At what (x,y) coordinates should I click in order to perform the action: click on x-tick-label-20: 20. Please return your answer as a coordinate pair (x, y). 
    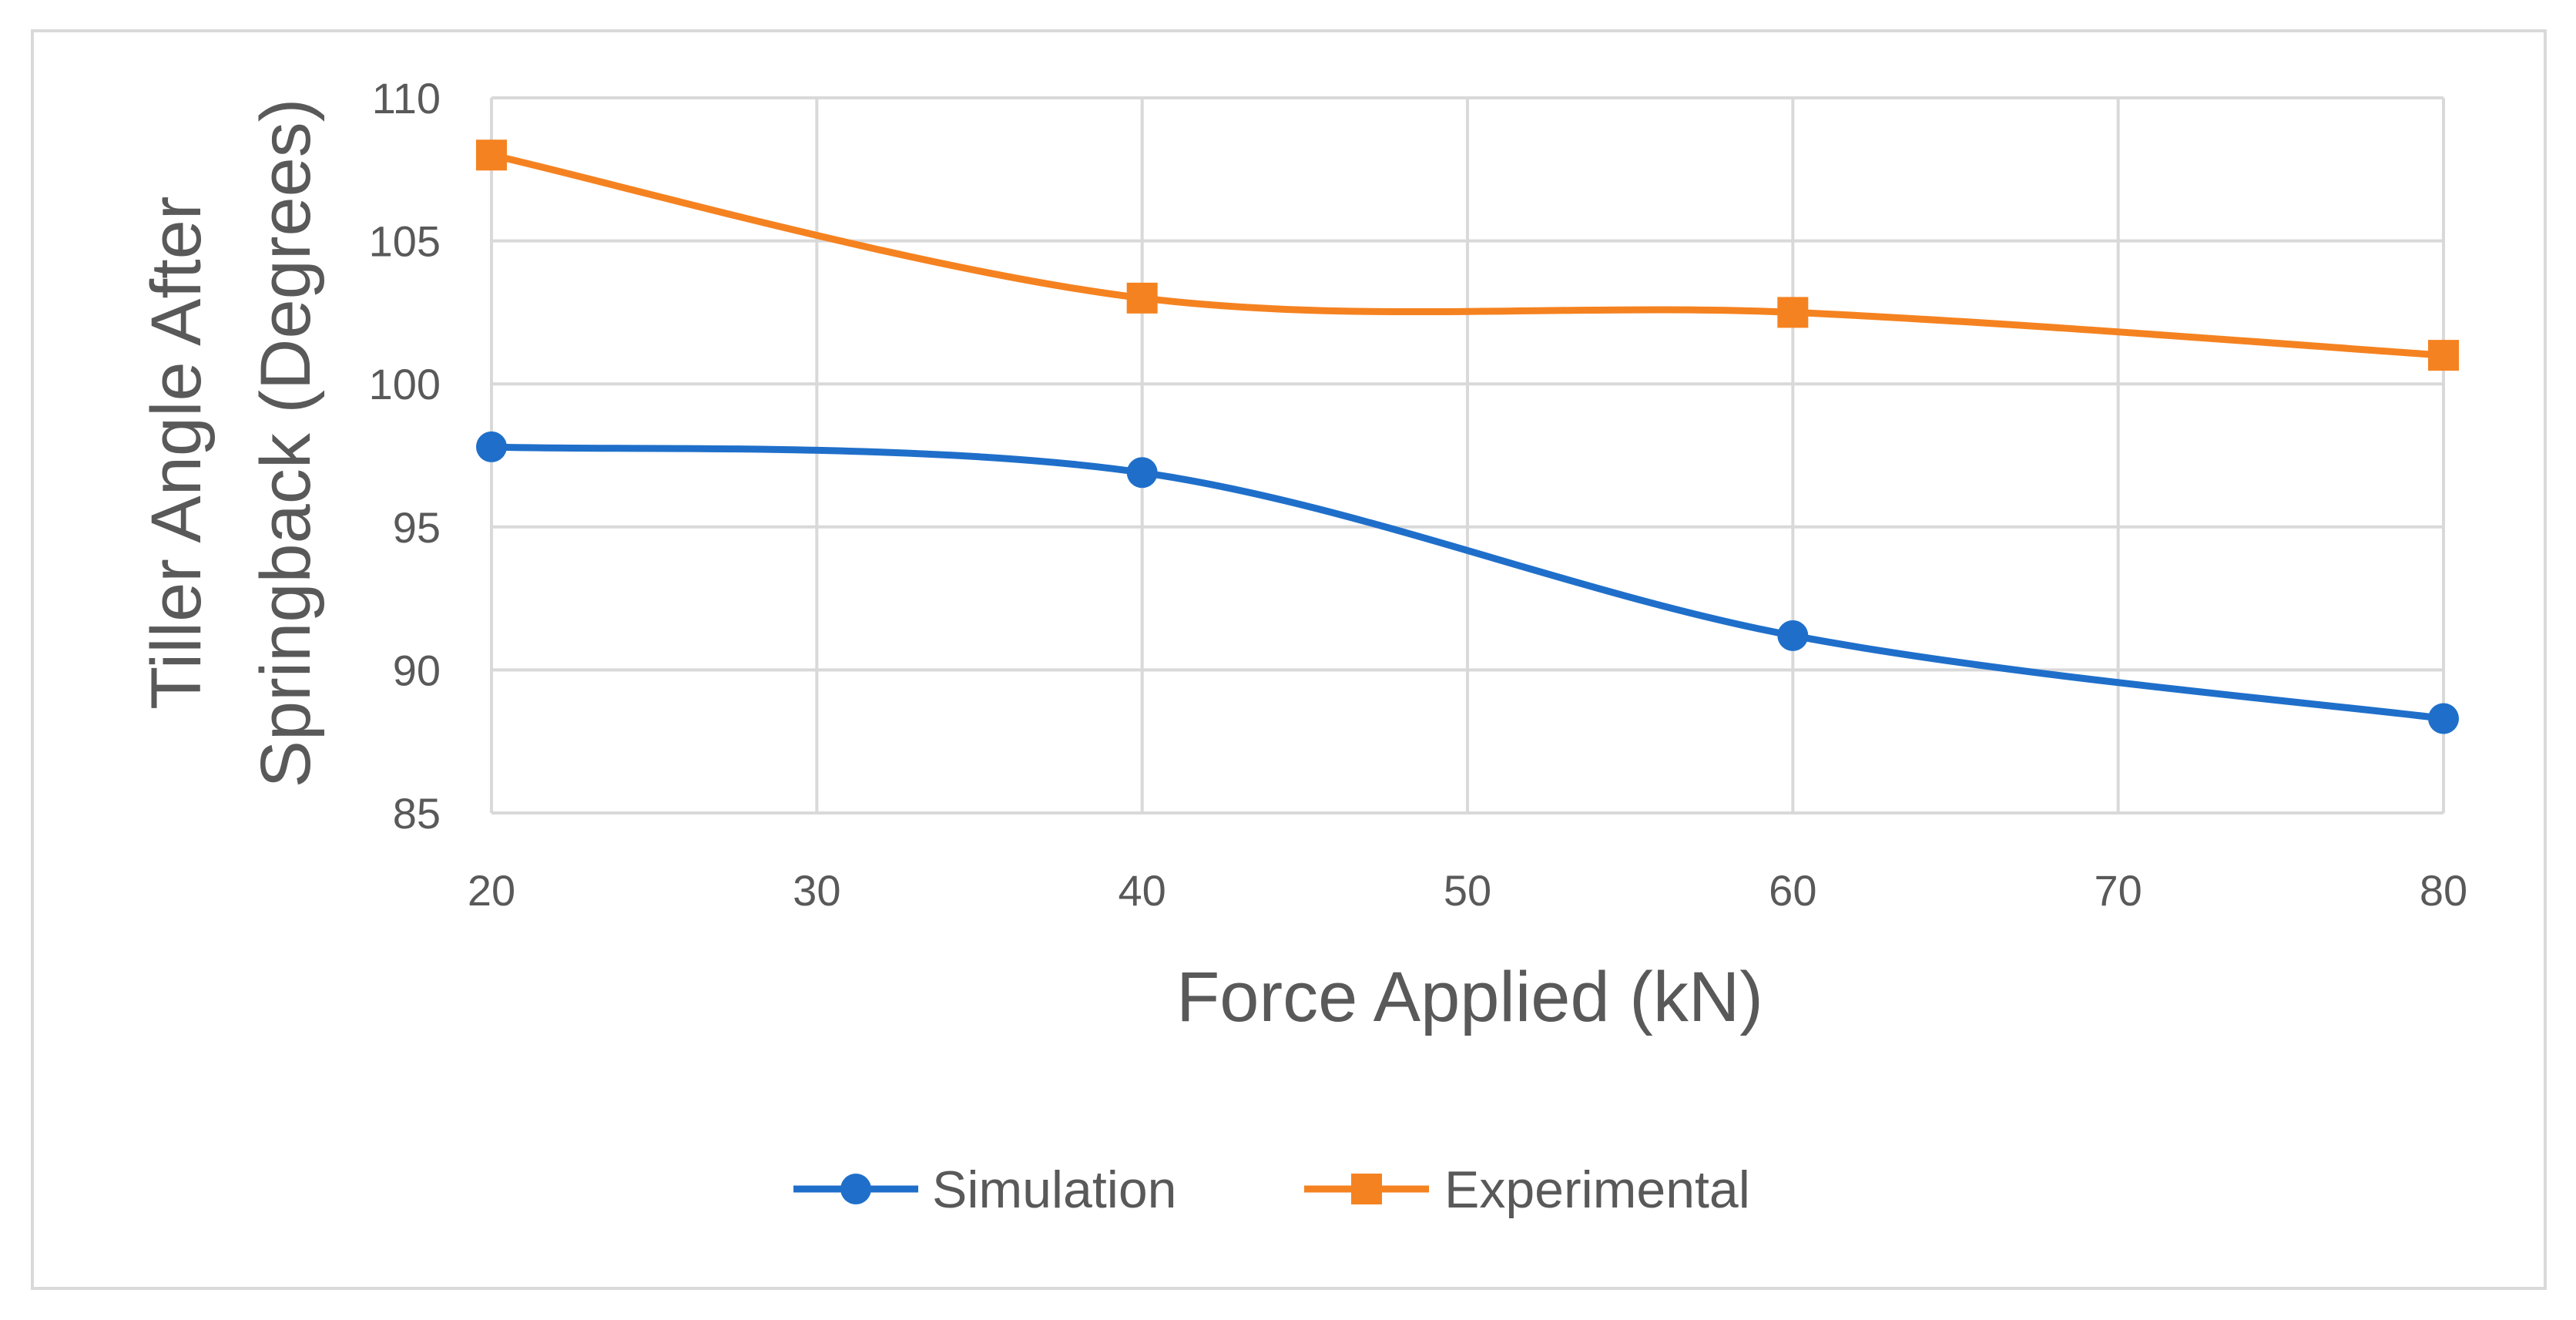
    Looking at the image, I should click on (491, 890).